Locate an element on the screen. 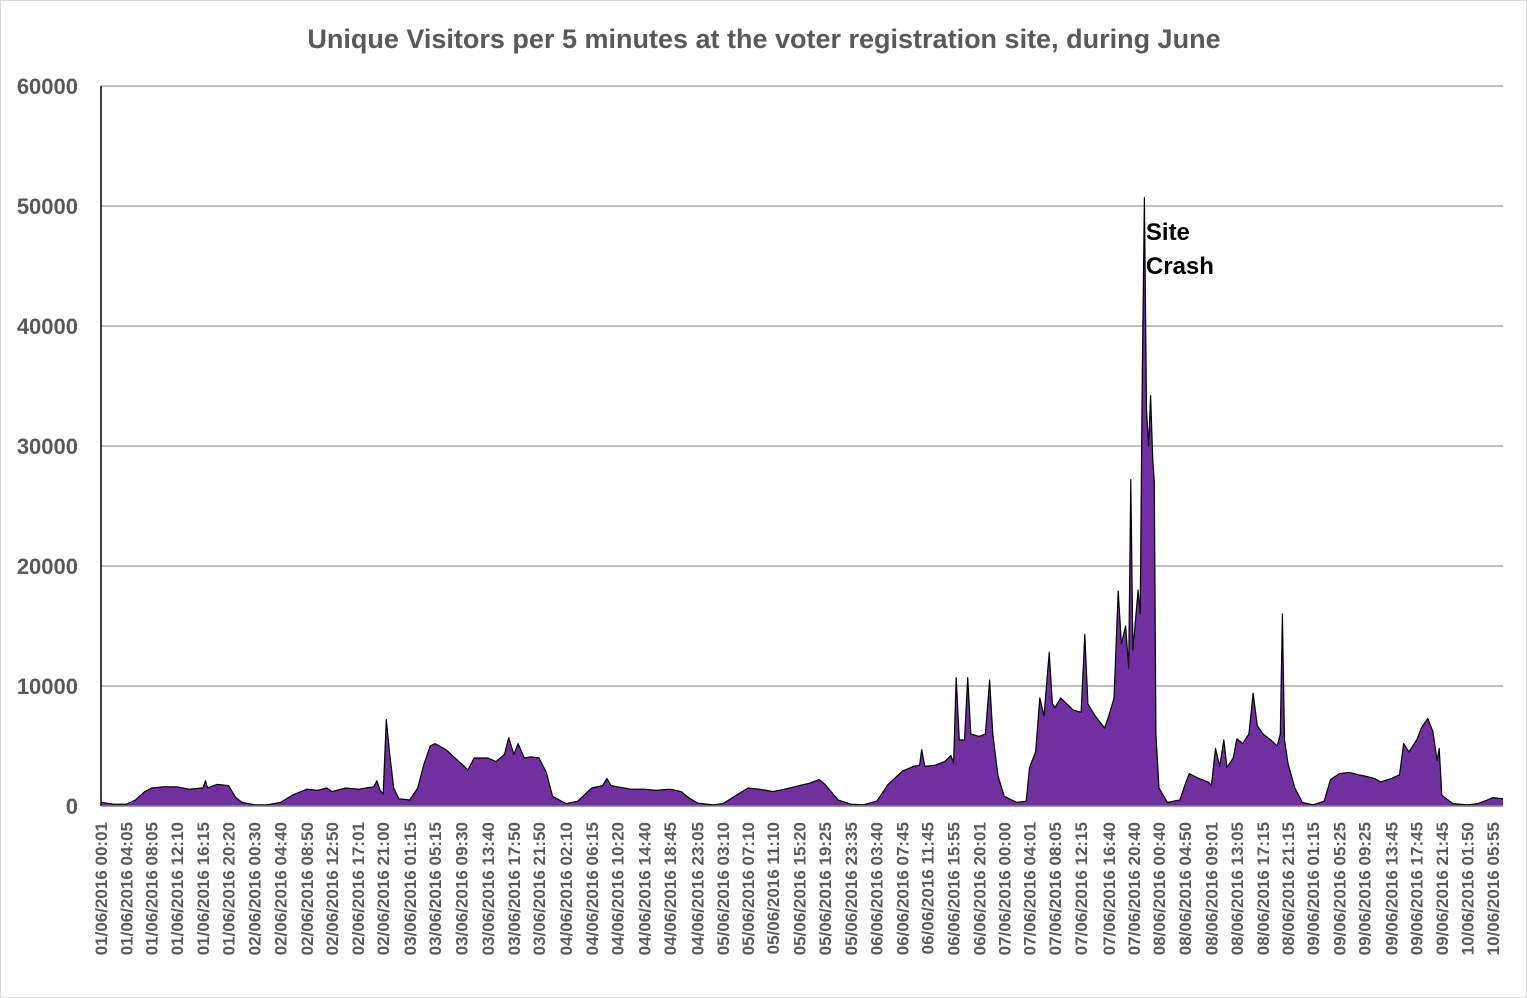  x-tick-label-12: 03/06/2016 01:15 is located at coordinates (410, 888).